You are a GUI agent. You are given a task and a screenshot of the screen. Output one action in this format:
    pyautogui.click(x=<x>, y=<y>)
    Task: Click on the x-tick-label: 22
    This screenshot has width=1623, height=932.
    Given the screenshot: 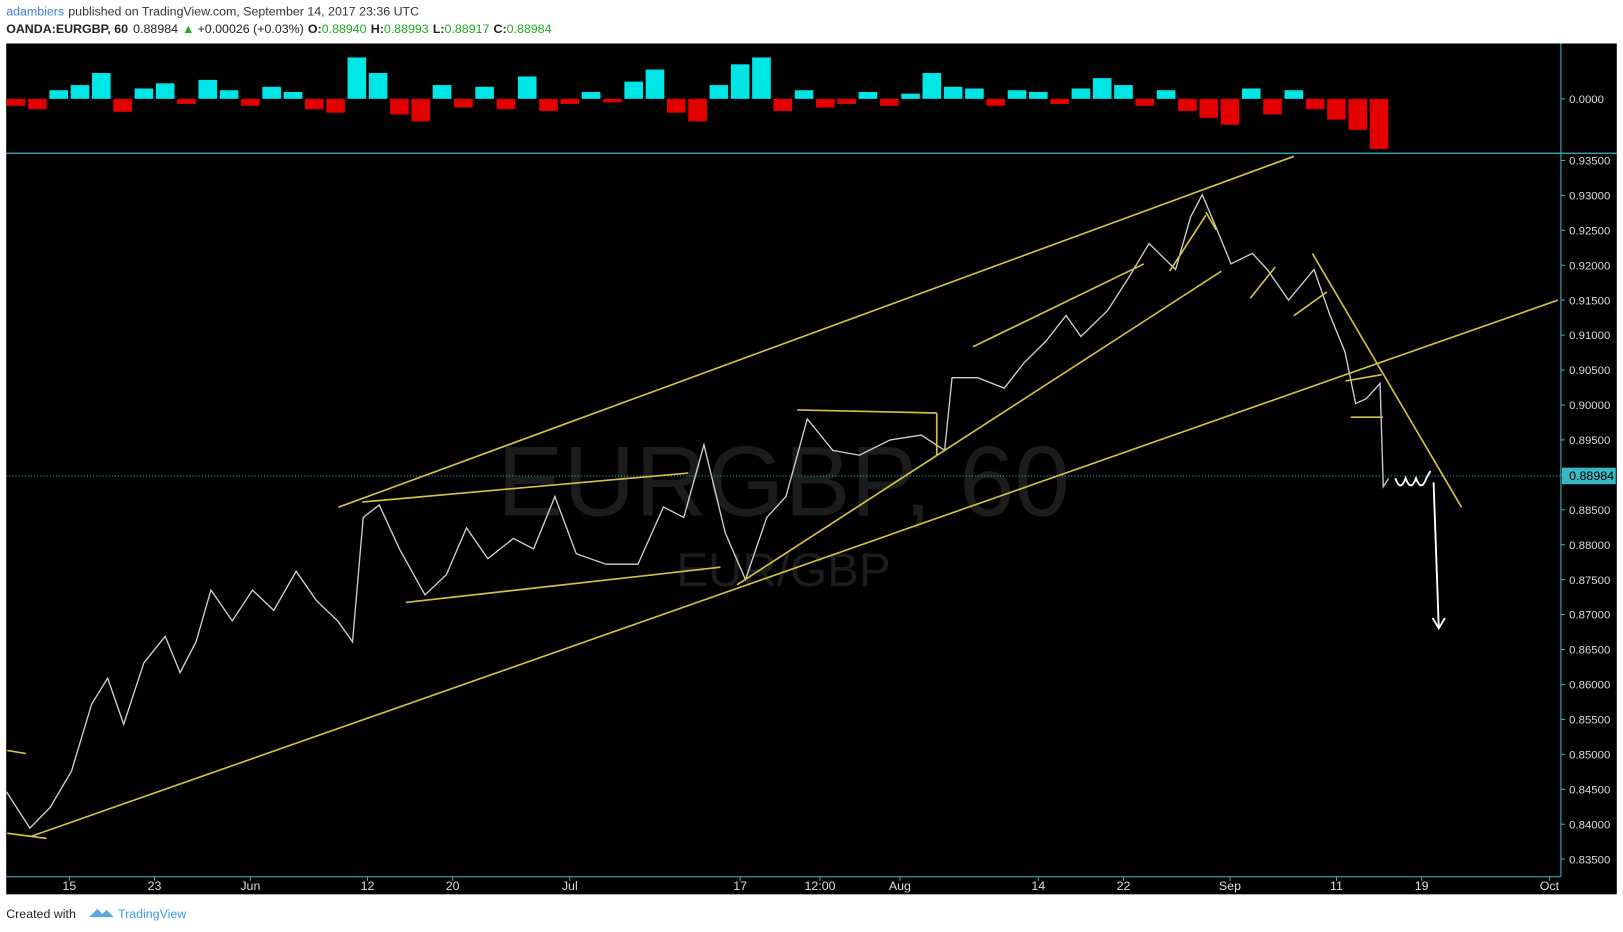 What is the action you would take?
    pyautogui.click(x=1124, y=886)
    